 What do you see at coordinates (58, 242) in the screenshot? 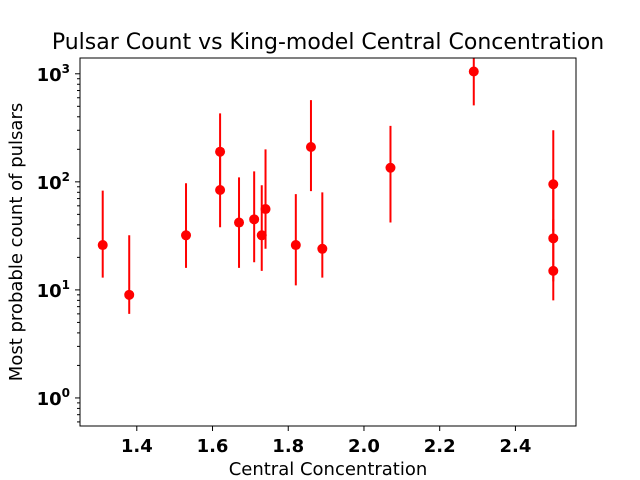
I see `y-axis: 10⁰ 10¹ 10² 10³` at bounding box center [58, 242].